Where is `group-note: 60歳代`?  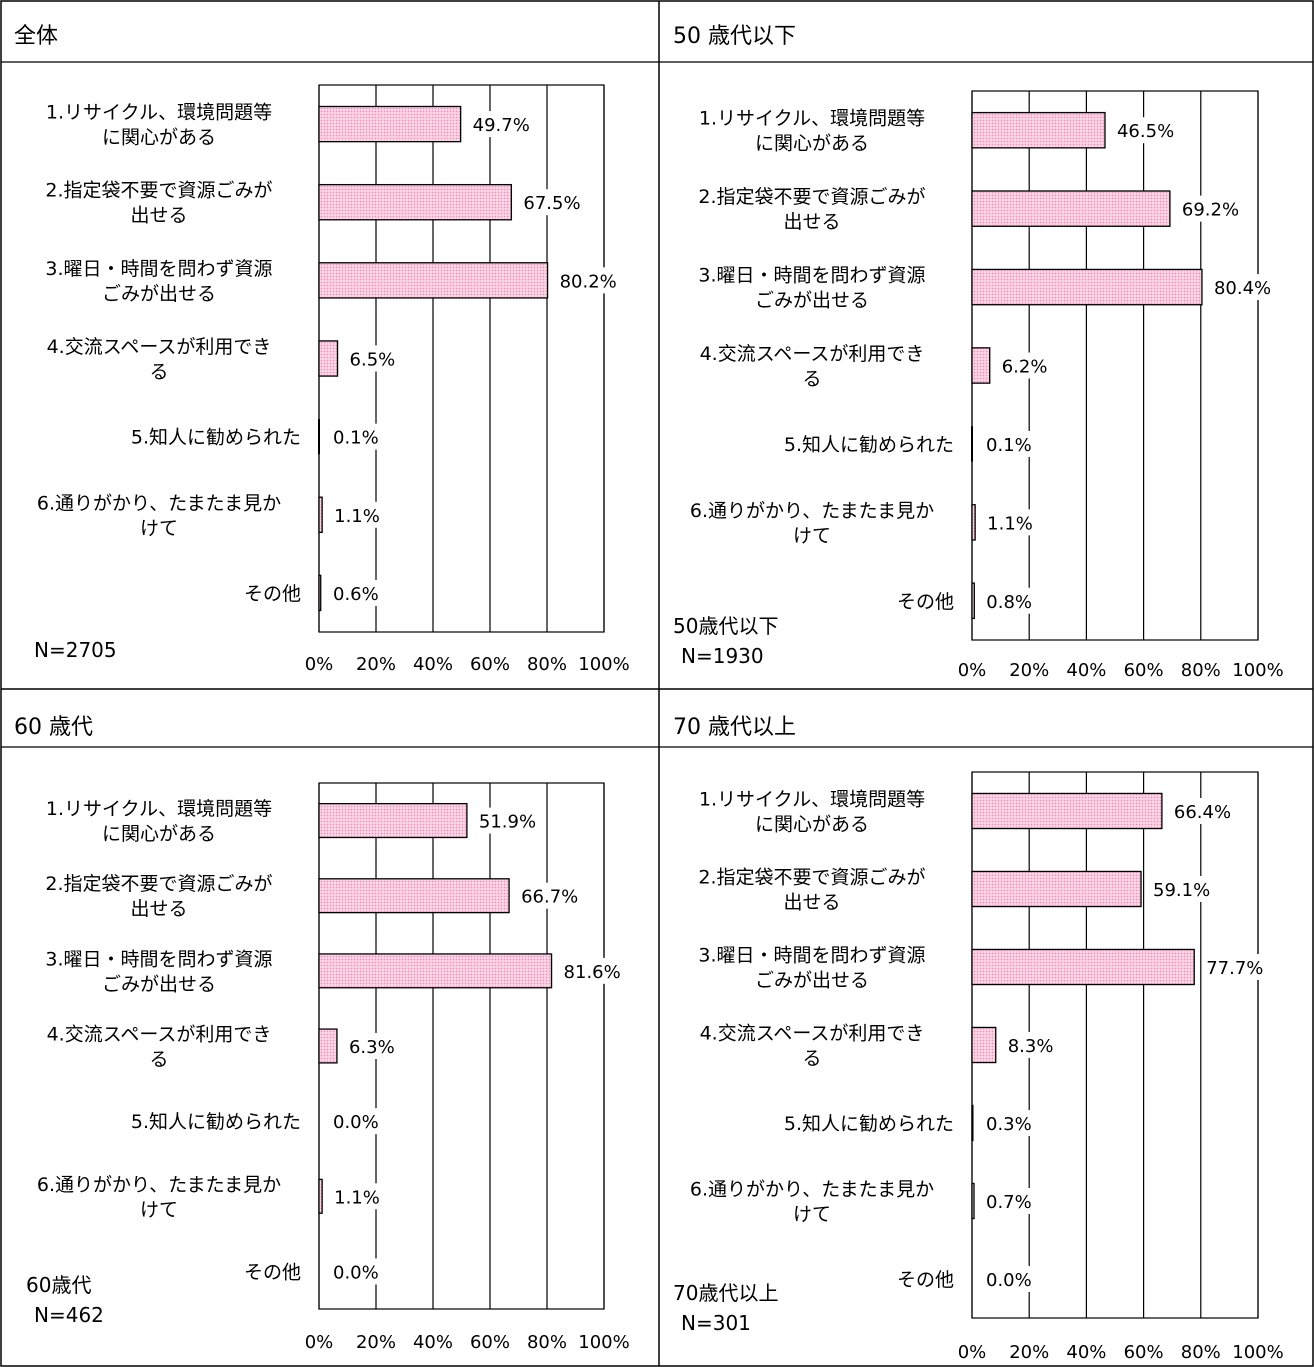
group-note: 60歳代 is located at coordinates (59, 1285).